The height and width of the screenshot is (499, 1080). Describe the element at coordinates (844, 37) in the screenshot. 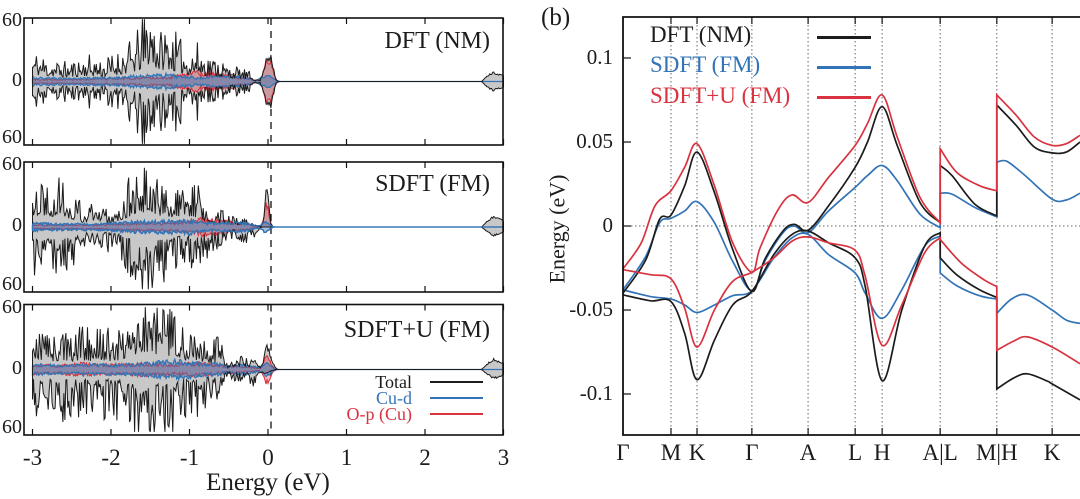

I see `band-legend-line-dft` at that location.